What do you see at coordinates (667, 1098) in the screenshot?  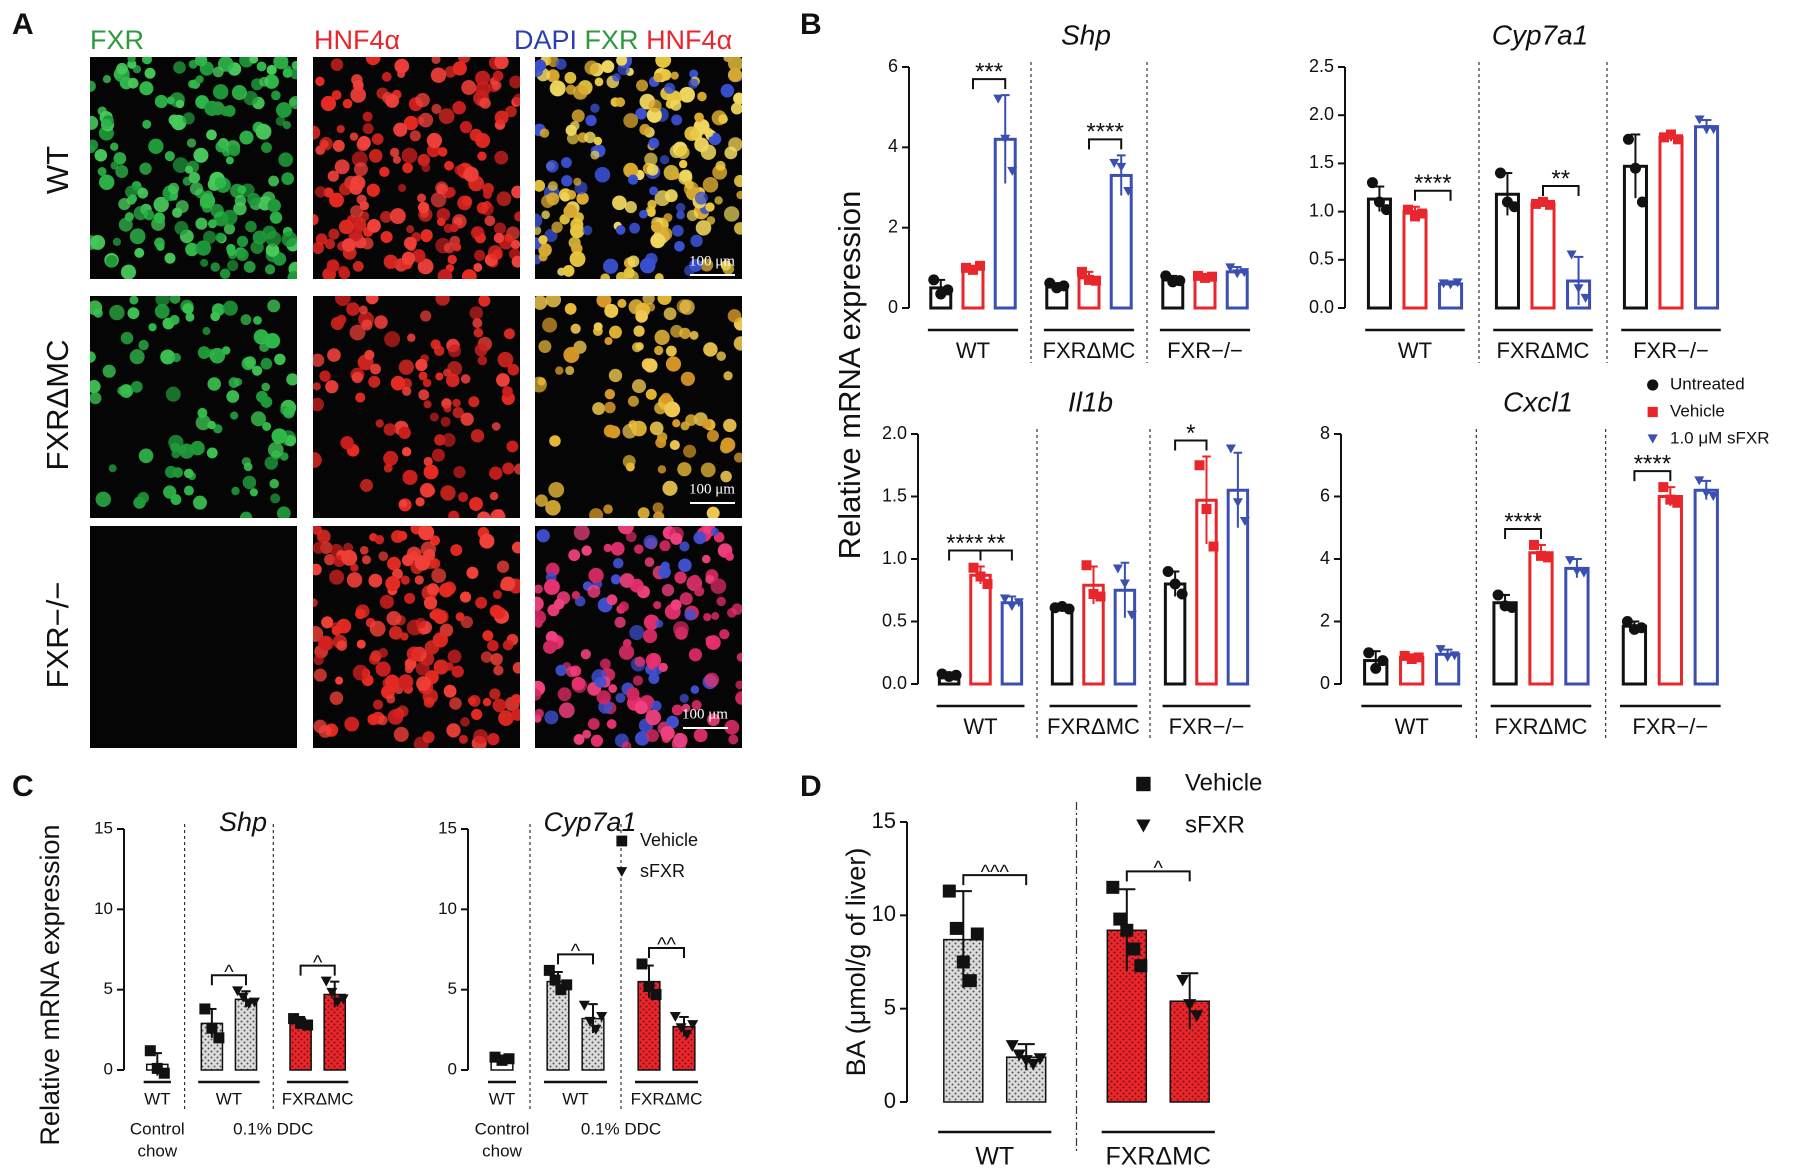 I see `x-tick-label: FXRΔMC` at bounding box center [667, 1098].